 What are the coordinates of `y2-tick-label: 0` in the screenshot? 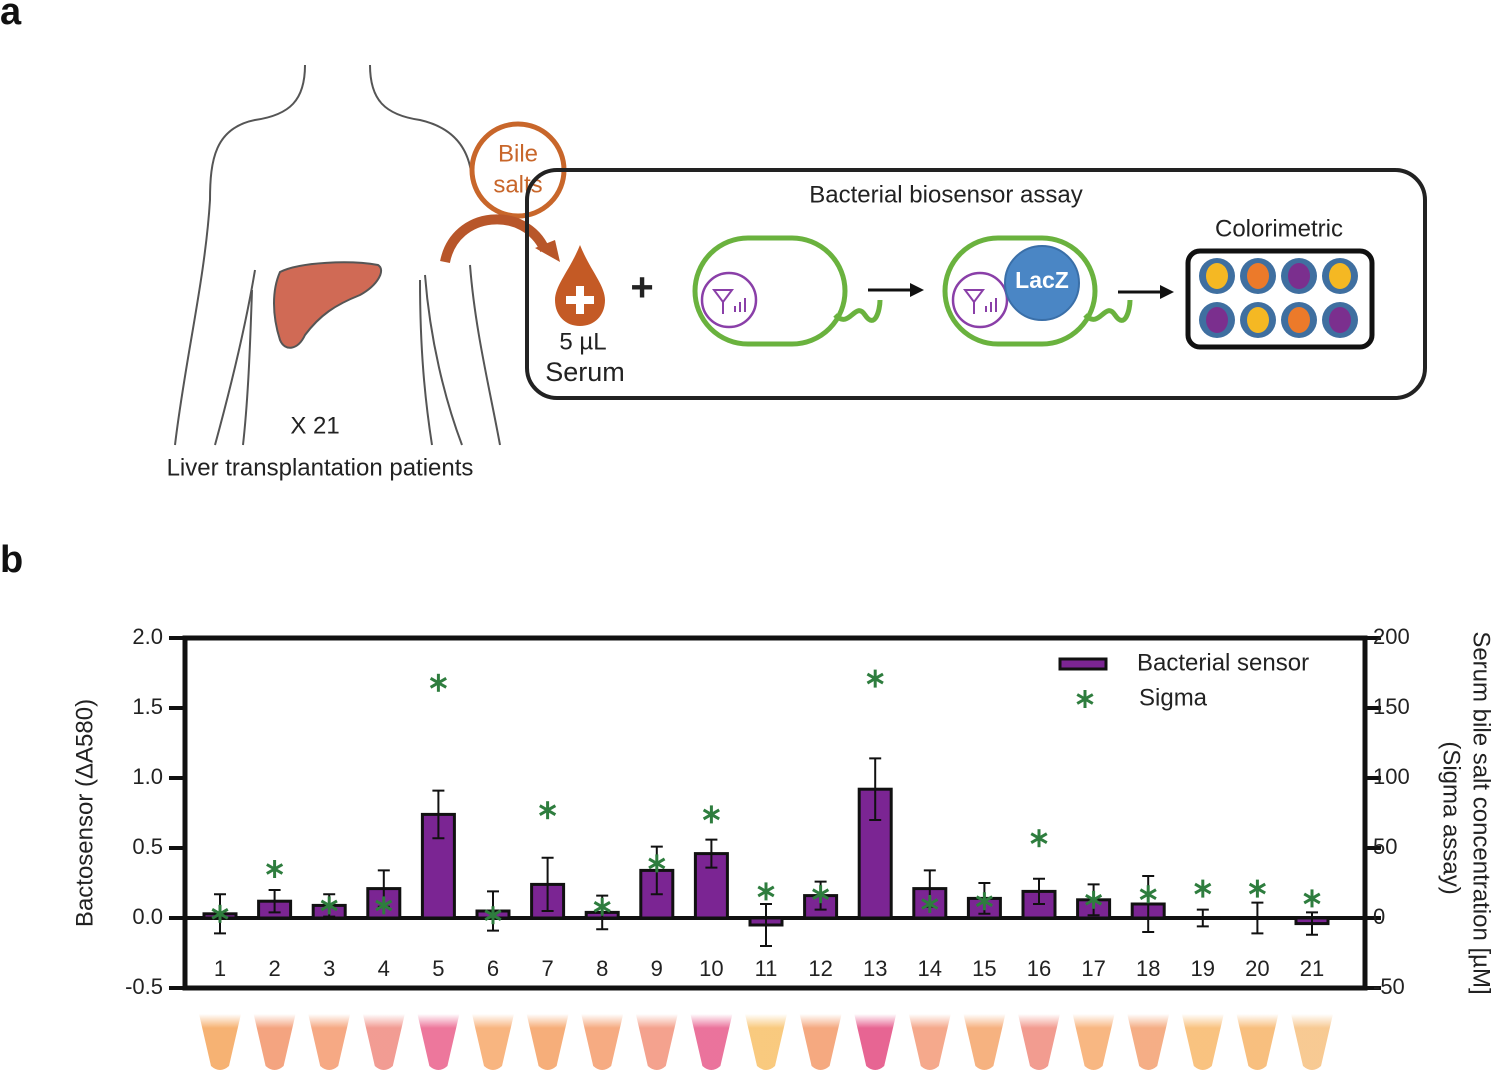 It's located at (1379, 916).